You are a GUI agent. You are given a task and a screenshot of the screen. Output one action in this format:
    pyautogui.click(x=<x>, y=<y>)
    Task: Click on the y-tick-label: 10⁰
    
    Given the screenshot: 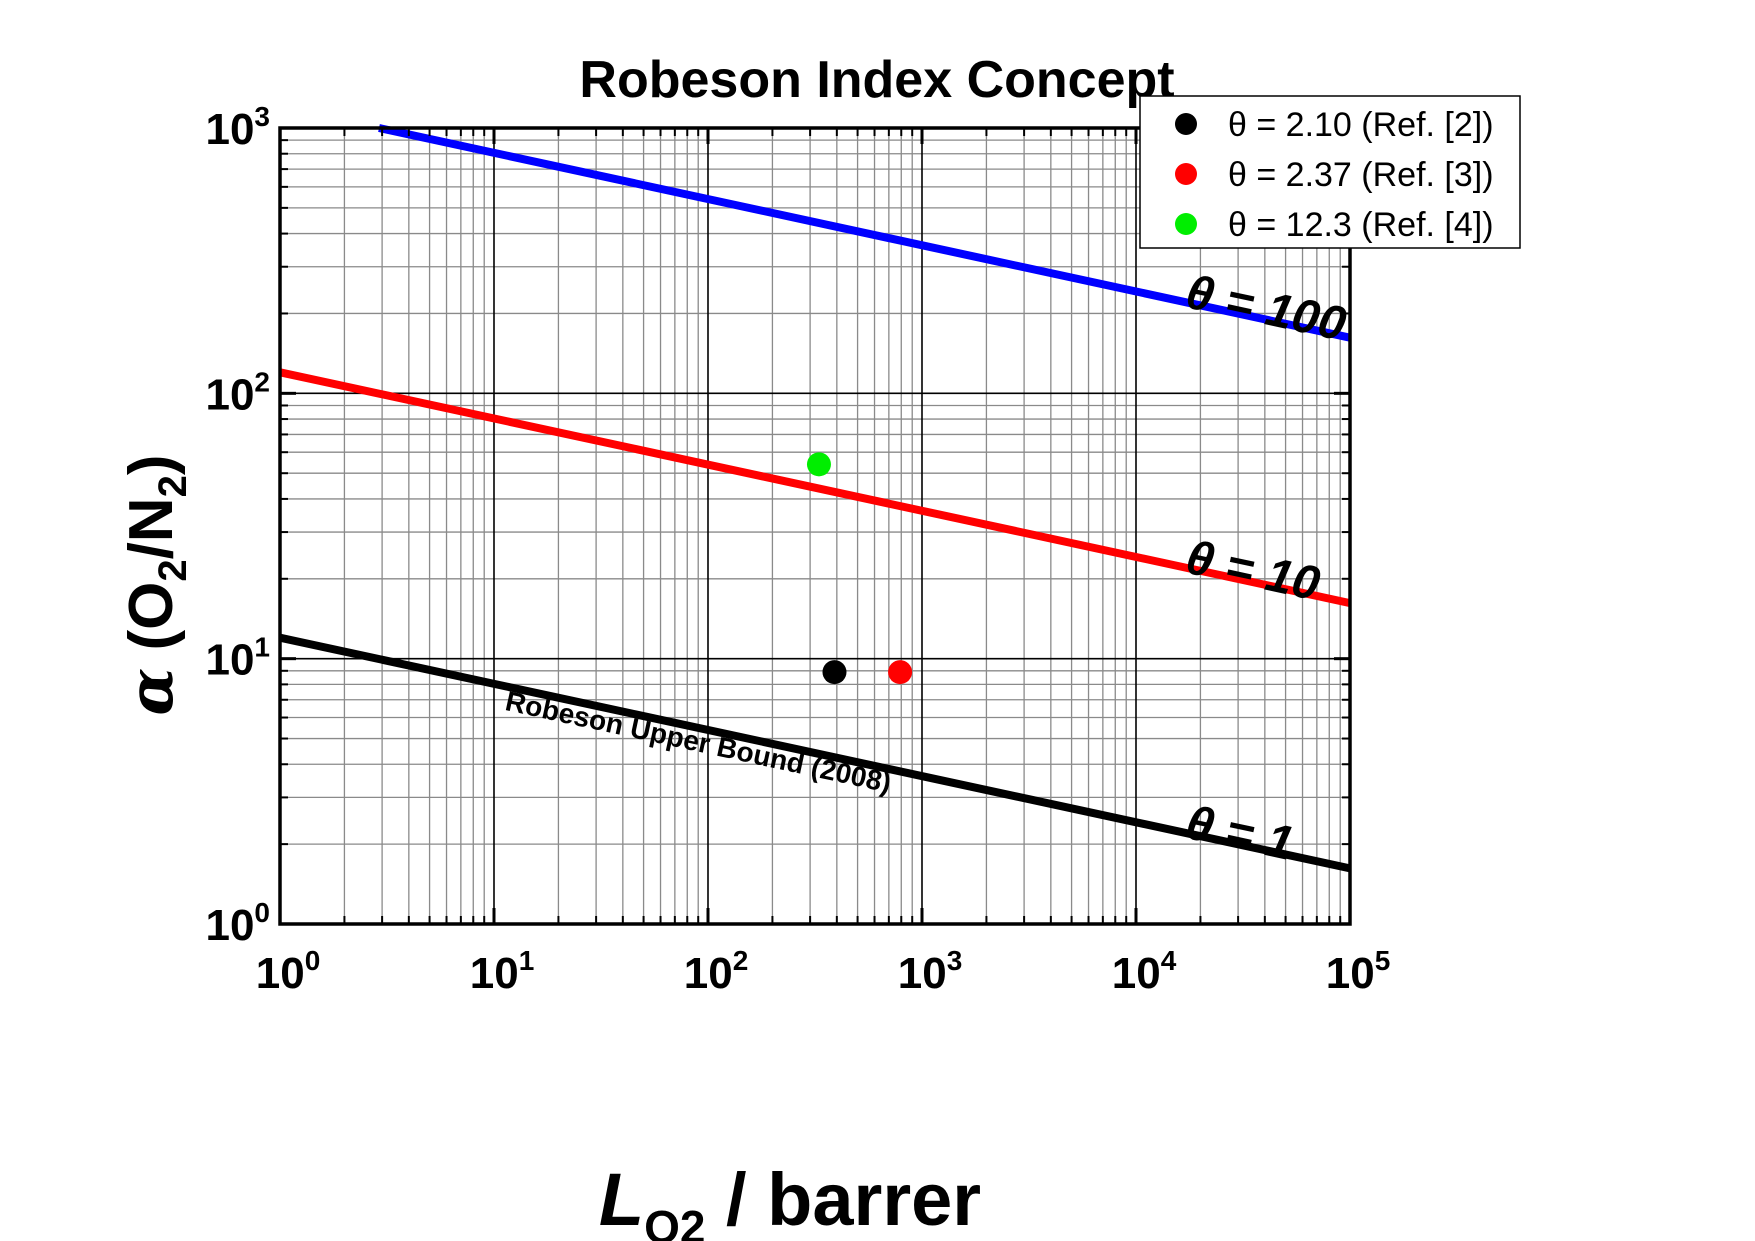 What is the action you would take?
    pyautogui.click(x=237, y=923)
    